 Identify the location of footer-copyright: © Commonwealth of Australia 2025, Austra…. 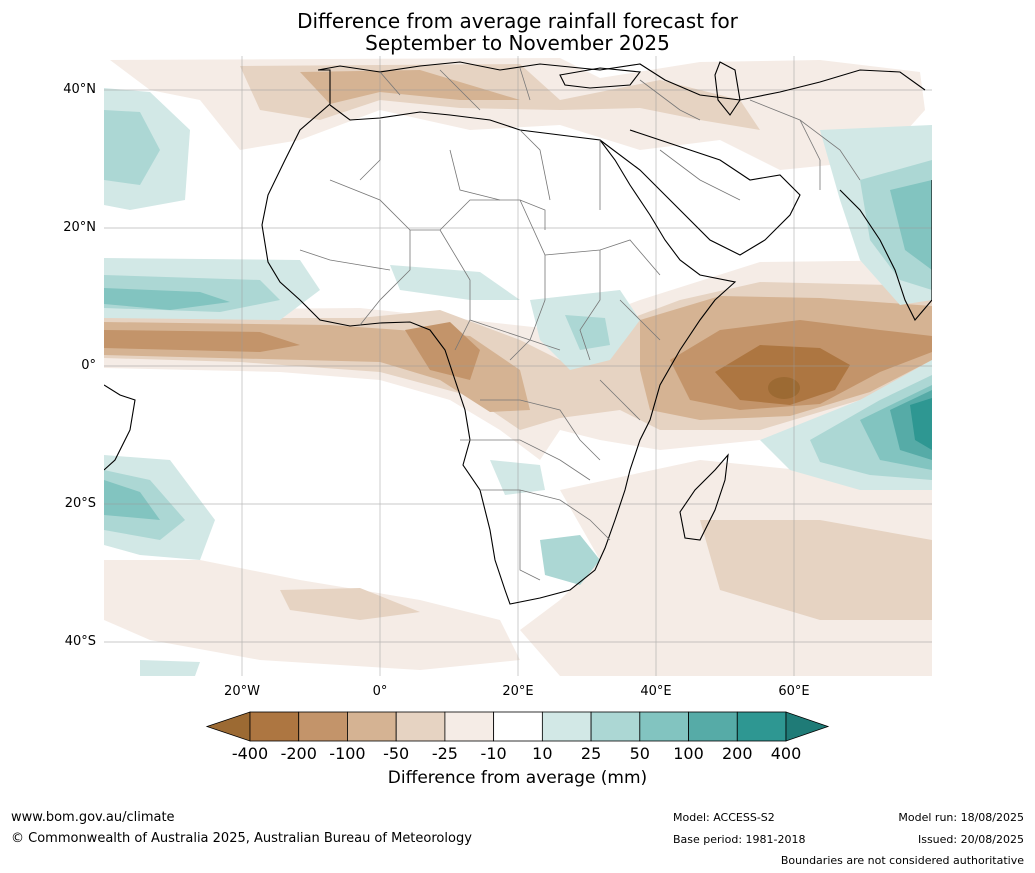
(241, 838).